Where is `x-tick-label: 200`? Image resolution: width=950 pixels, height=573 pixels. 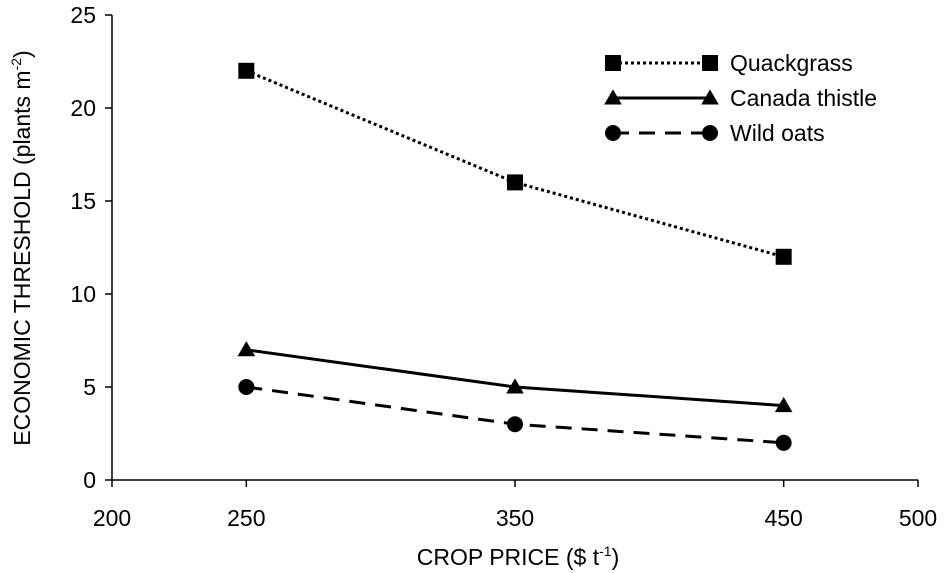 x-tick-label: 200 is located at coordinates (112, 518).